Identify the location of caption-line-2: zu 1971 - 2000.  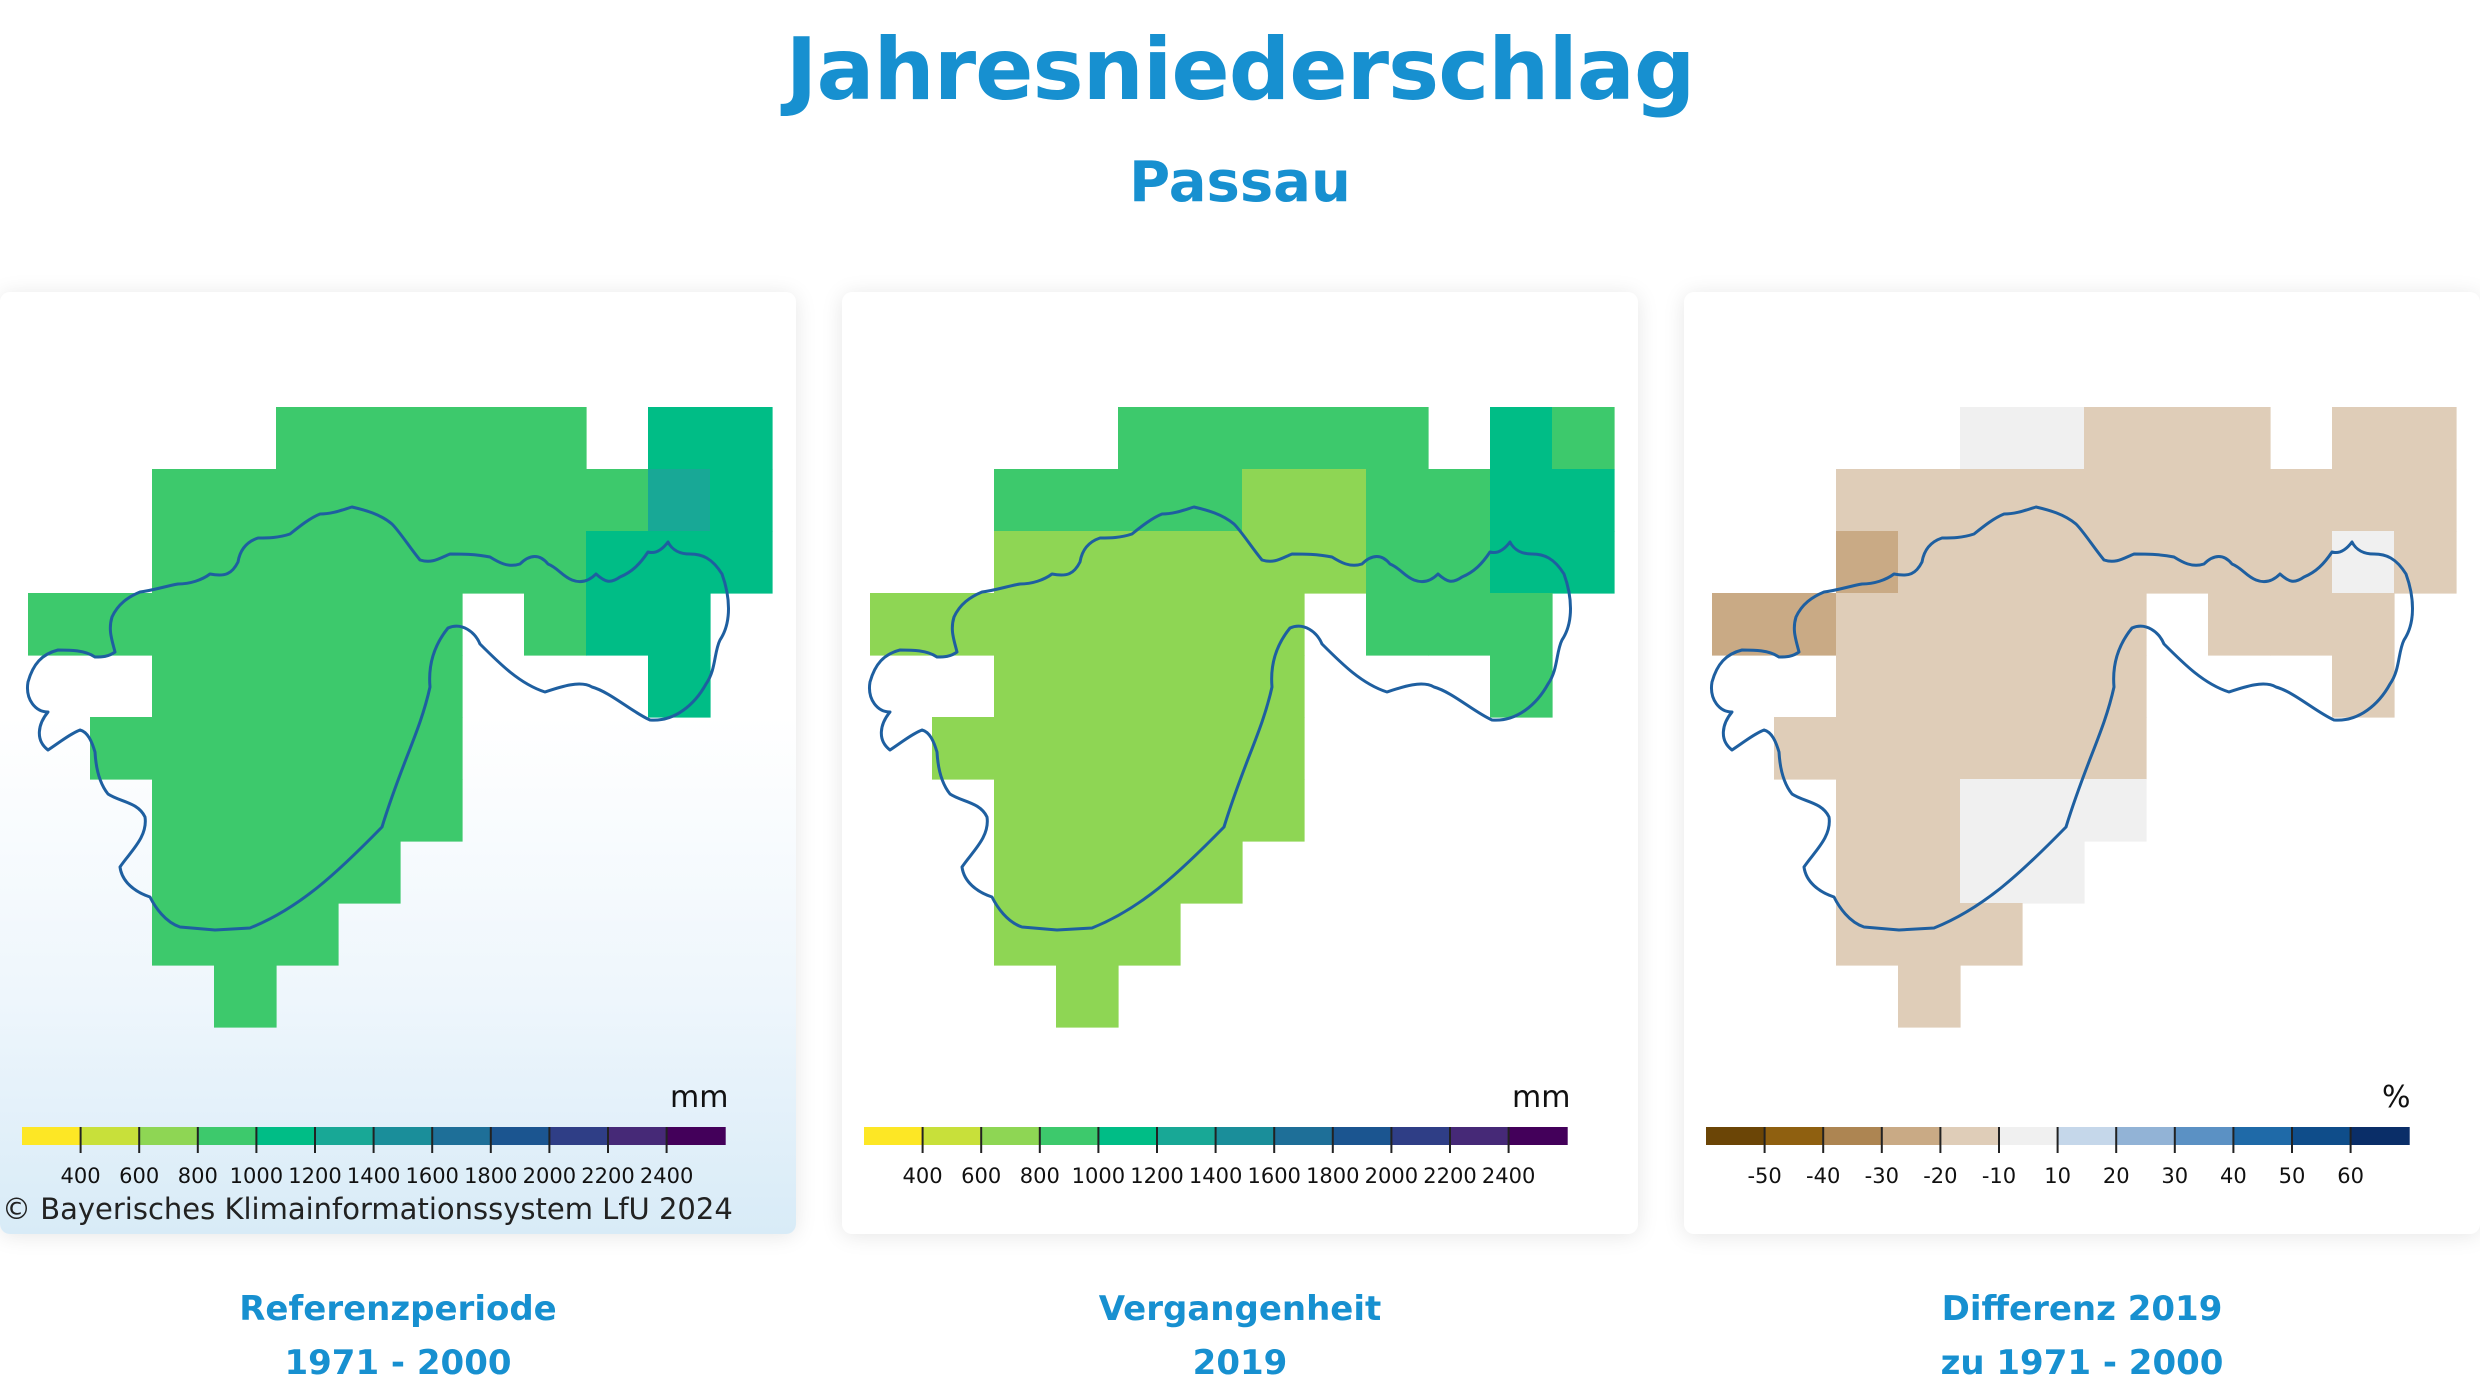
(2082, 1363).